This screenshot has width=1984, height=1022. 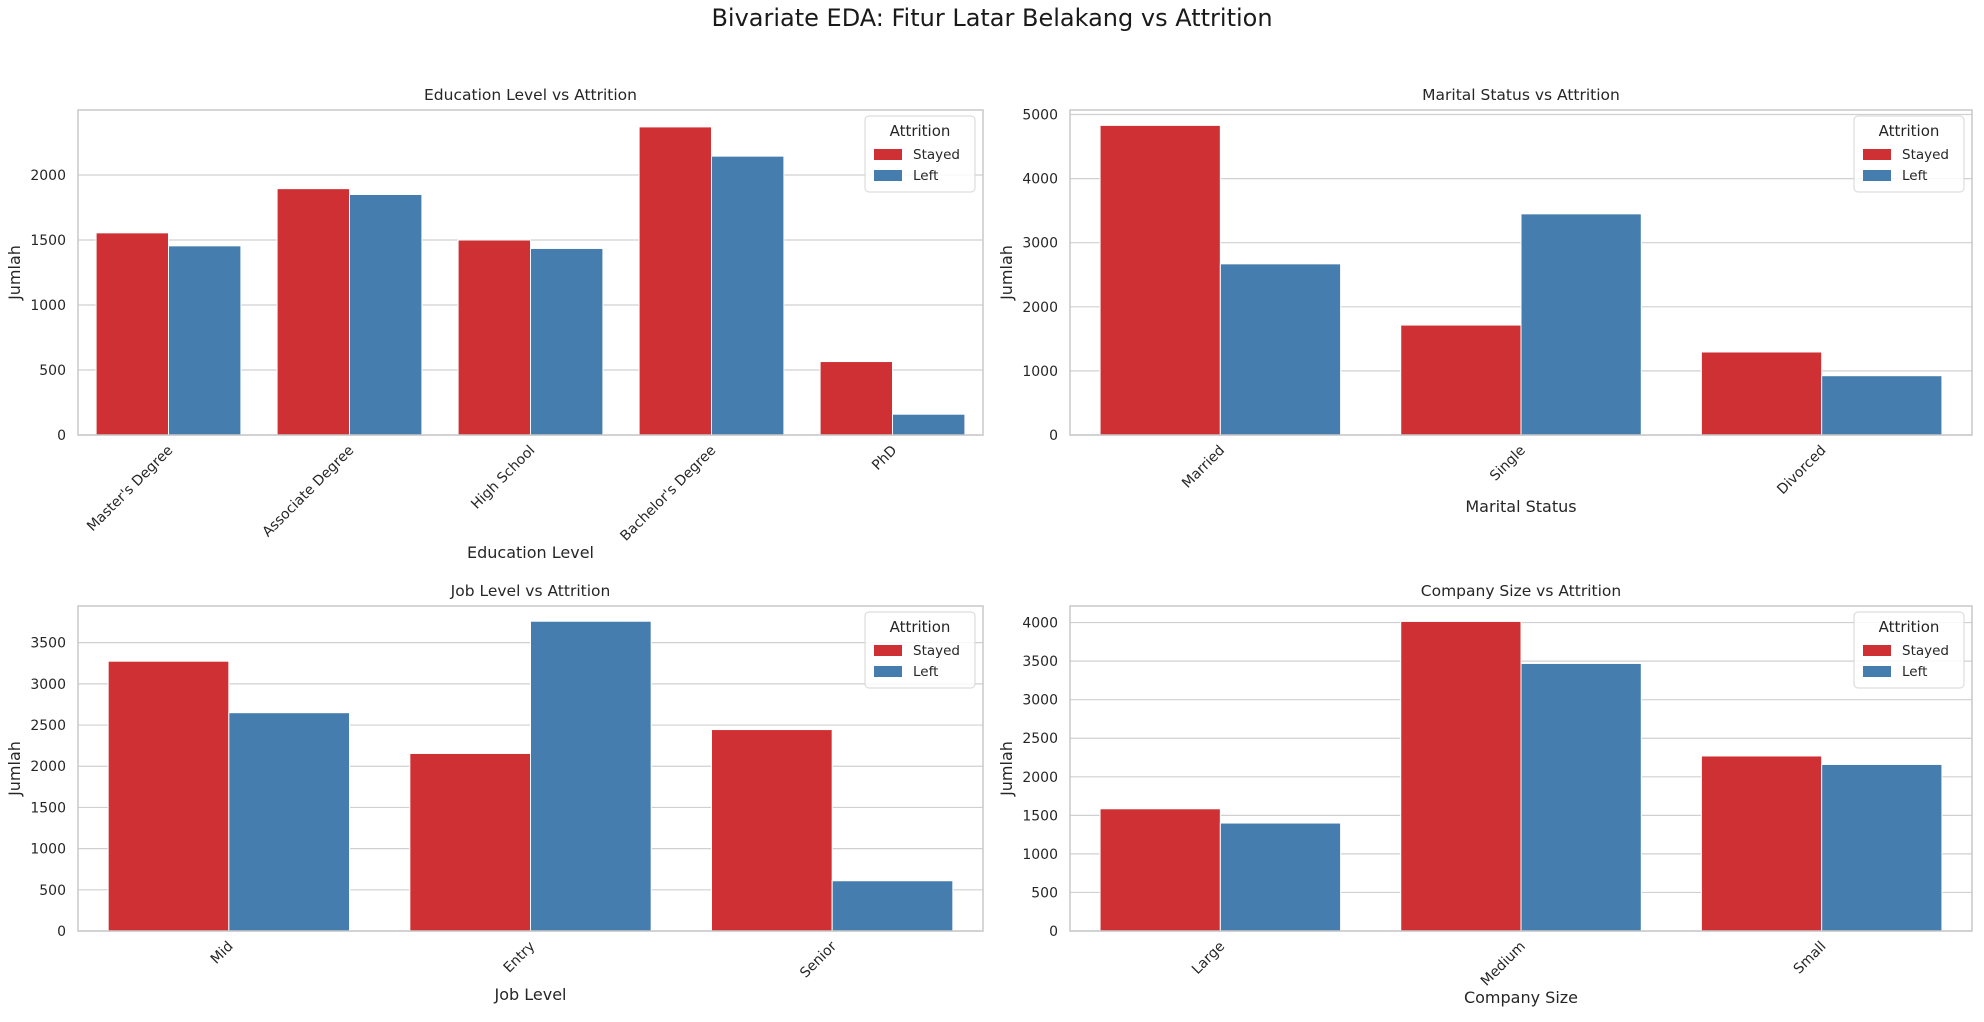 I want to click on x-axis-label: Job Level, so click(x=530, y=994).